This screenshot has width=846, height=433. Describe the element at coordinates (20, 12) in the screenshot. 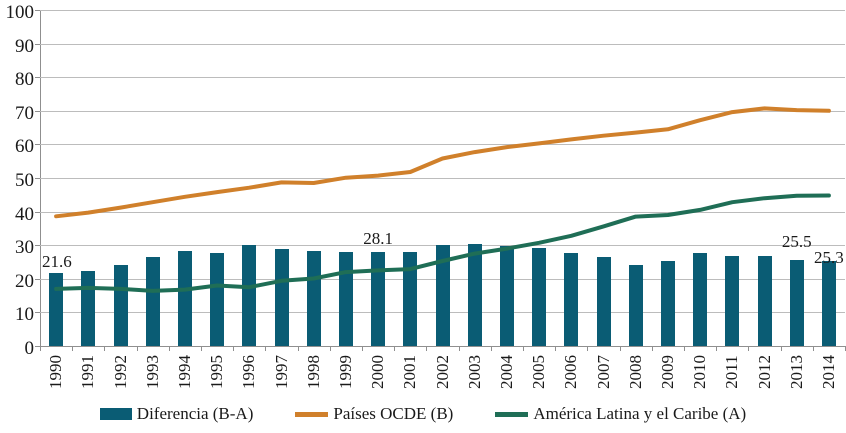

I see `y-axis-label: 100` at that location.